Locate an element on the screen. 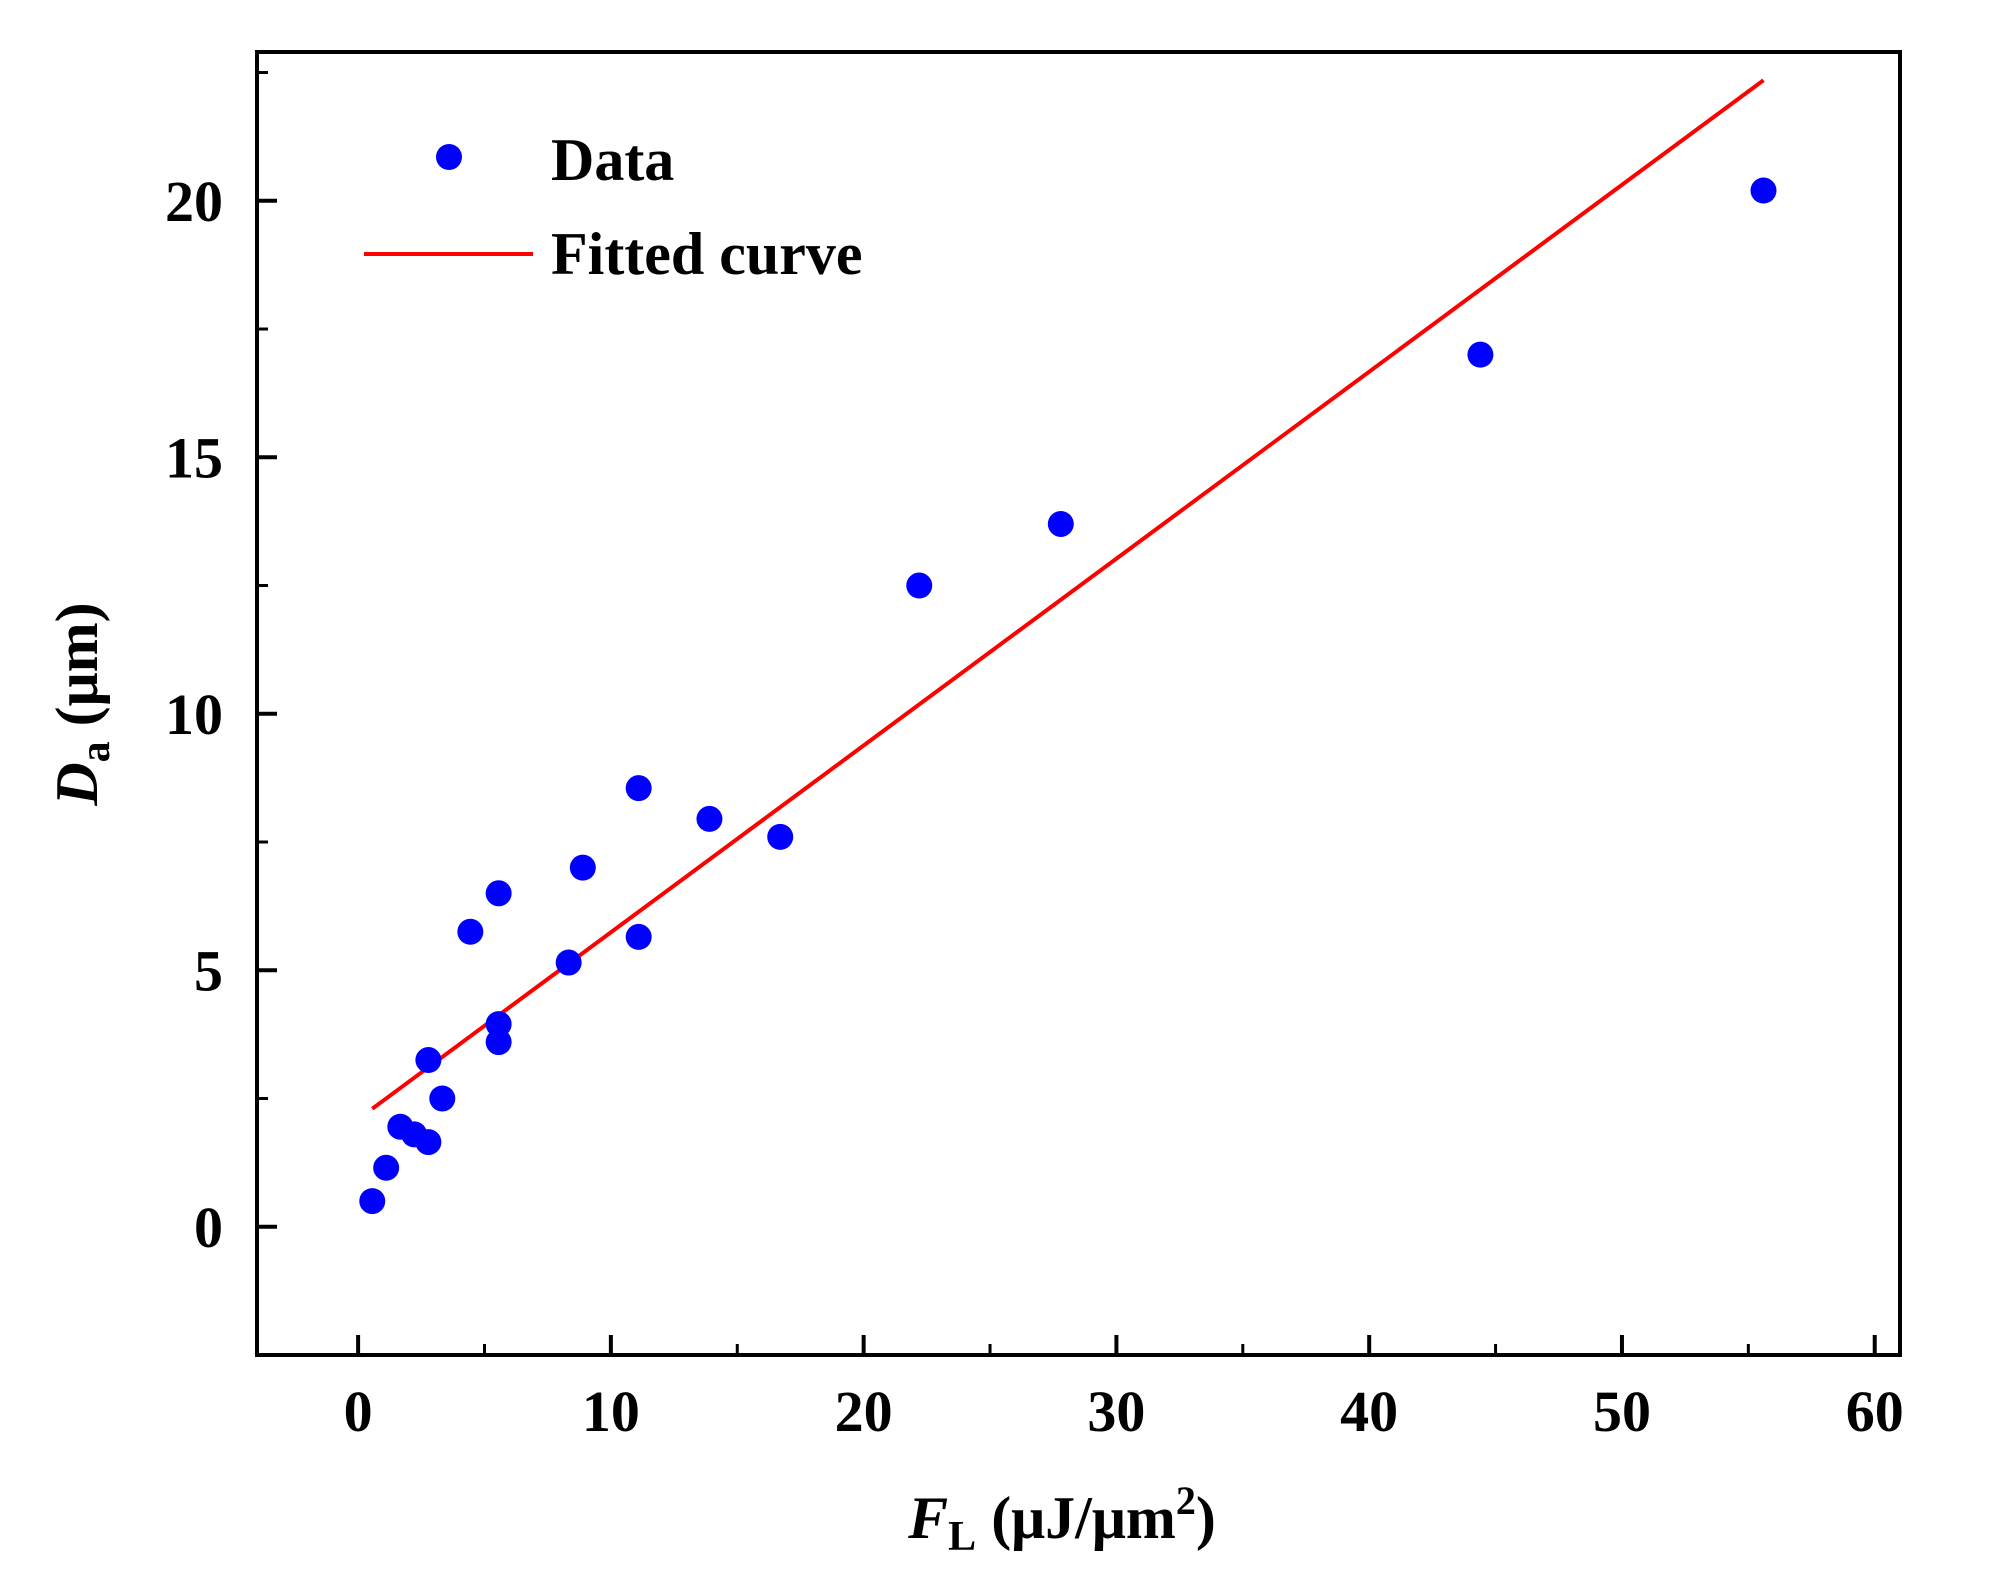 This screenshot has height=1571, width=1998. legend-data-marker is located at coordinates (449, 157).